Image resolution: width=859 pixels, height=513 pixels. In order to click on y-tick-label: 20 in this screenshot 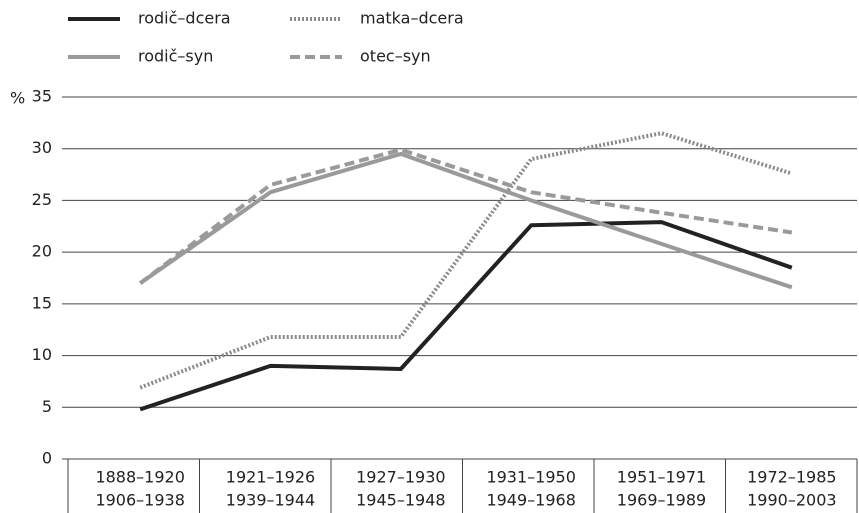, I will do `click(42, 251)`.